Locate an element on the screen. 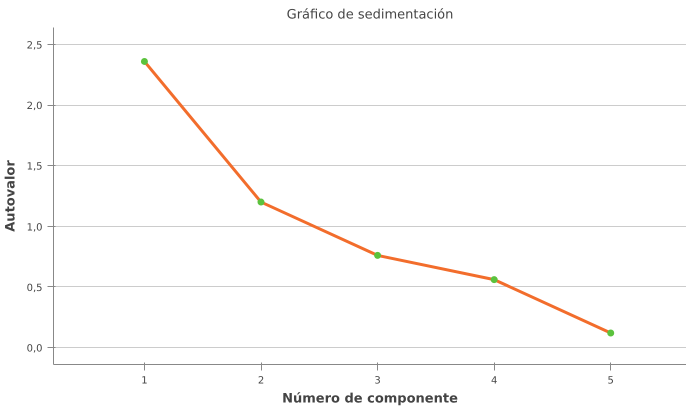 The width and height of the screenshot is (686, 409). x-tick-label: 1 is located at coordinates (144, 381).